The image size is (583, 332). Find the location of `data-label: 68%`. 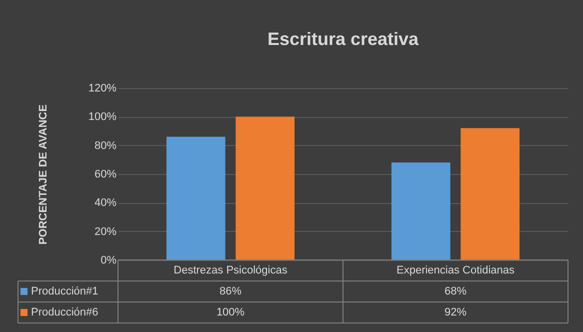

data-label: 68% is located at coordinates (455, 292).